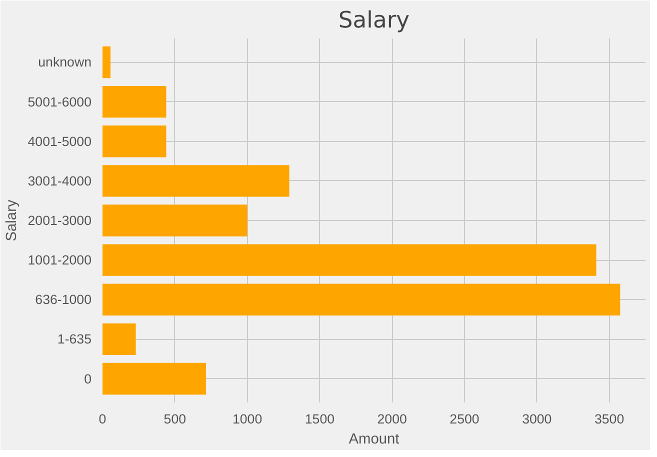 The width and height of the screenshot is (657, 457). Describe the element at coordinates (60, 141) in the screenshot. I see `y-tick-label: 4001-5000` at that location.